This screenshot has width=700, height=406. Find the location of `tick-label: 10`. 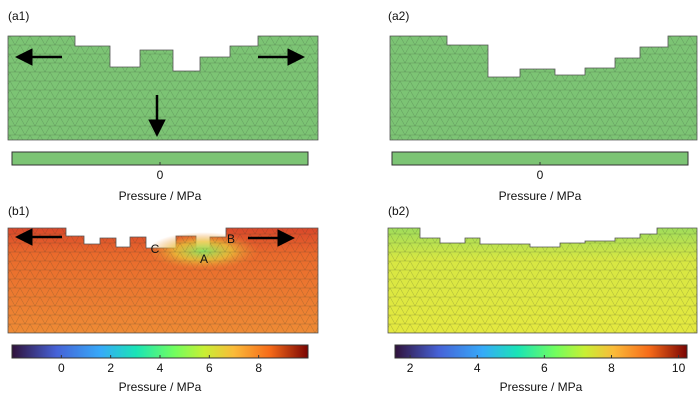

tick-label: 10 is located at coordinates (679, 368).